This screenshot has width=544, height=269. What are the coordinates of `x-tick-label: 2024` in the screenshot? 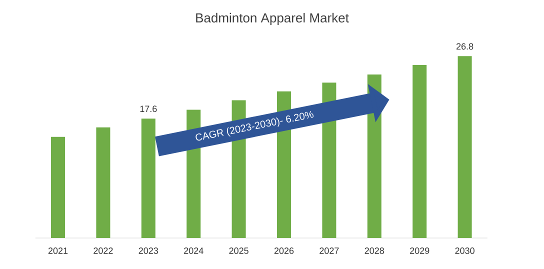 It's located at (194, 251).